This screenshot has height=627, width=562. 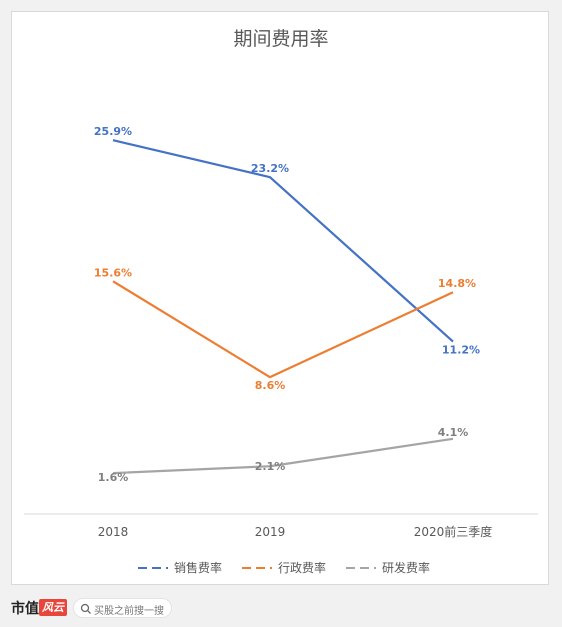 I want to click on brand-logo: 风云, so click(x=53, y=607).